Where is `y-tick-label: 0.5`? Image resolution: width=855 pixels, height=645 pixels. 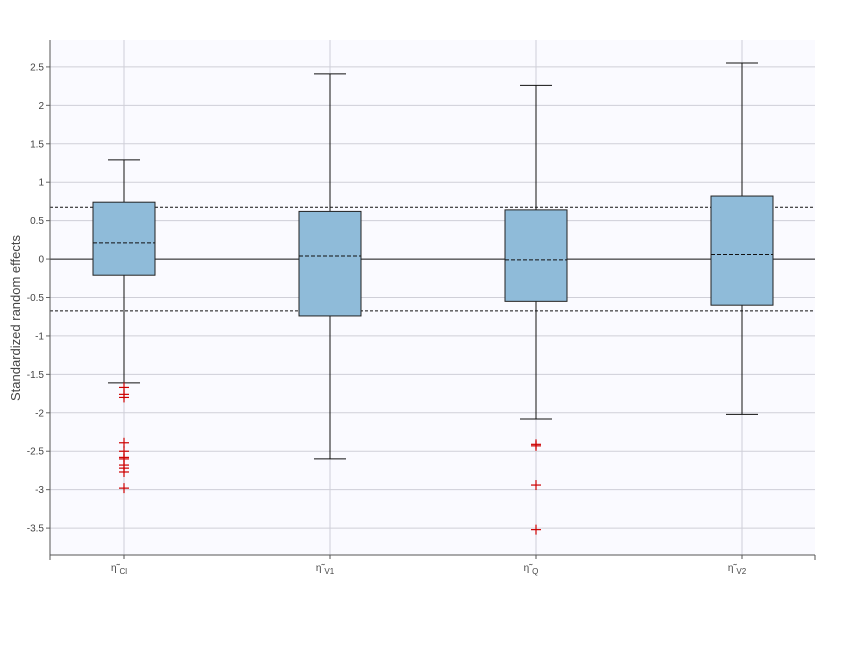
y-tick-label: 0.5 is located at coordinates (37, 221).